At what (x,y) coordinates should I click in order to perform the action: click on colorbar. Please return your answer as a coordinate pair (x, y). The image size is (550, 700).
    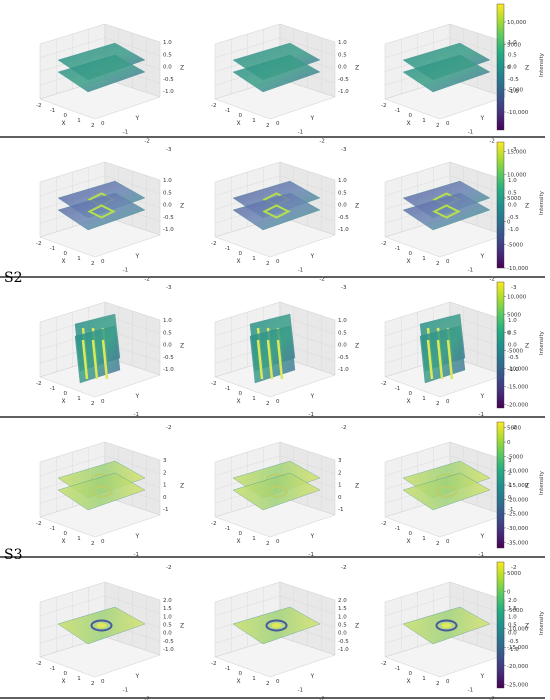
    Looking at the image, I should click on (500, 67).